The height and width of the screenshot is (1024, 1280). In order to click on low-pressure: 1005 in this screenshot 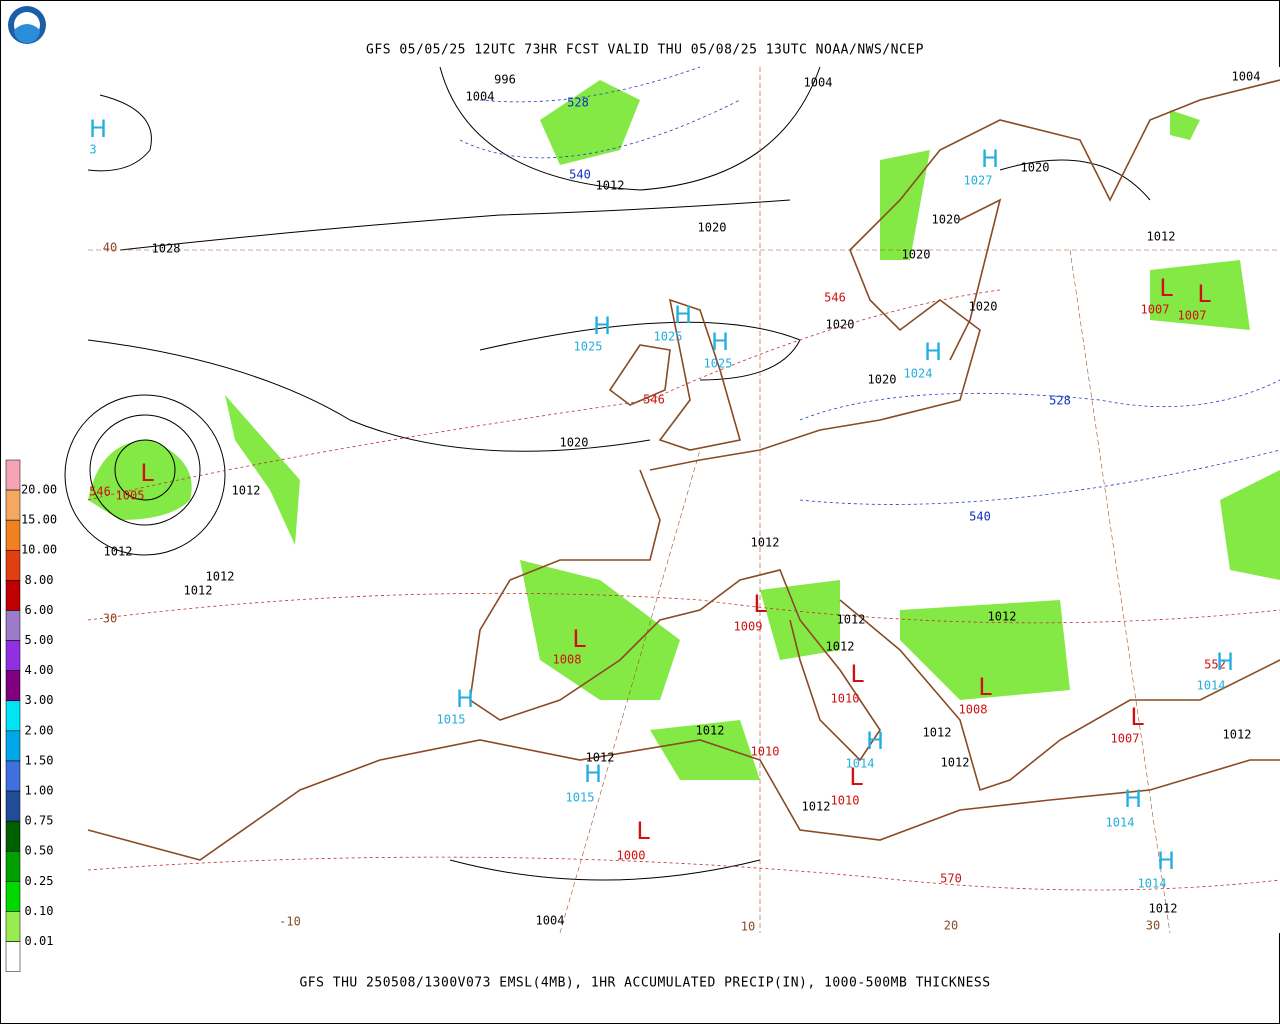, I will do `click(130, 496)`.